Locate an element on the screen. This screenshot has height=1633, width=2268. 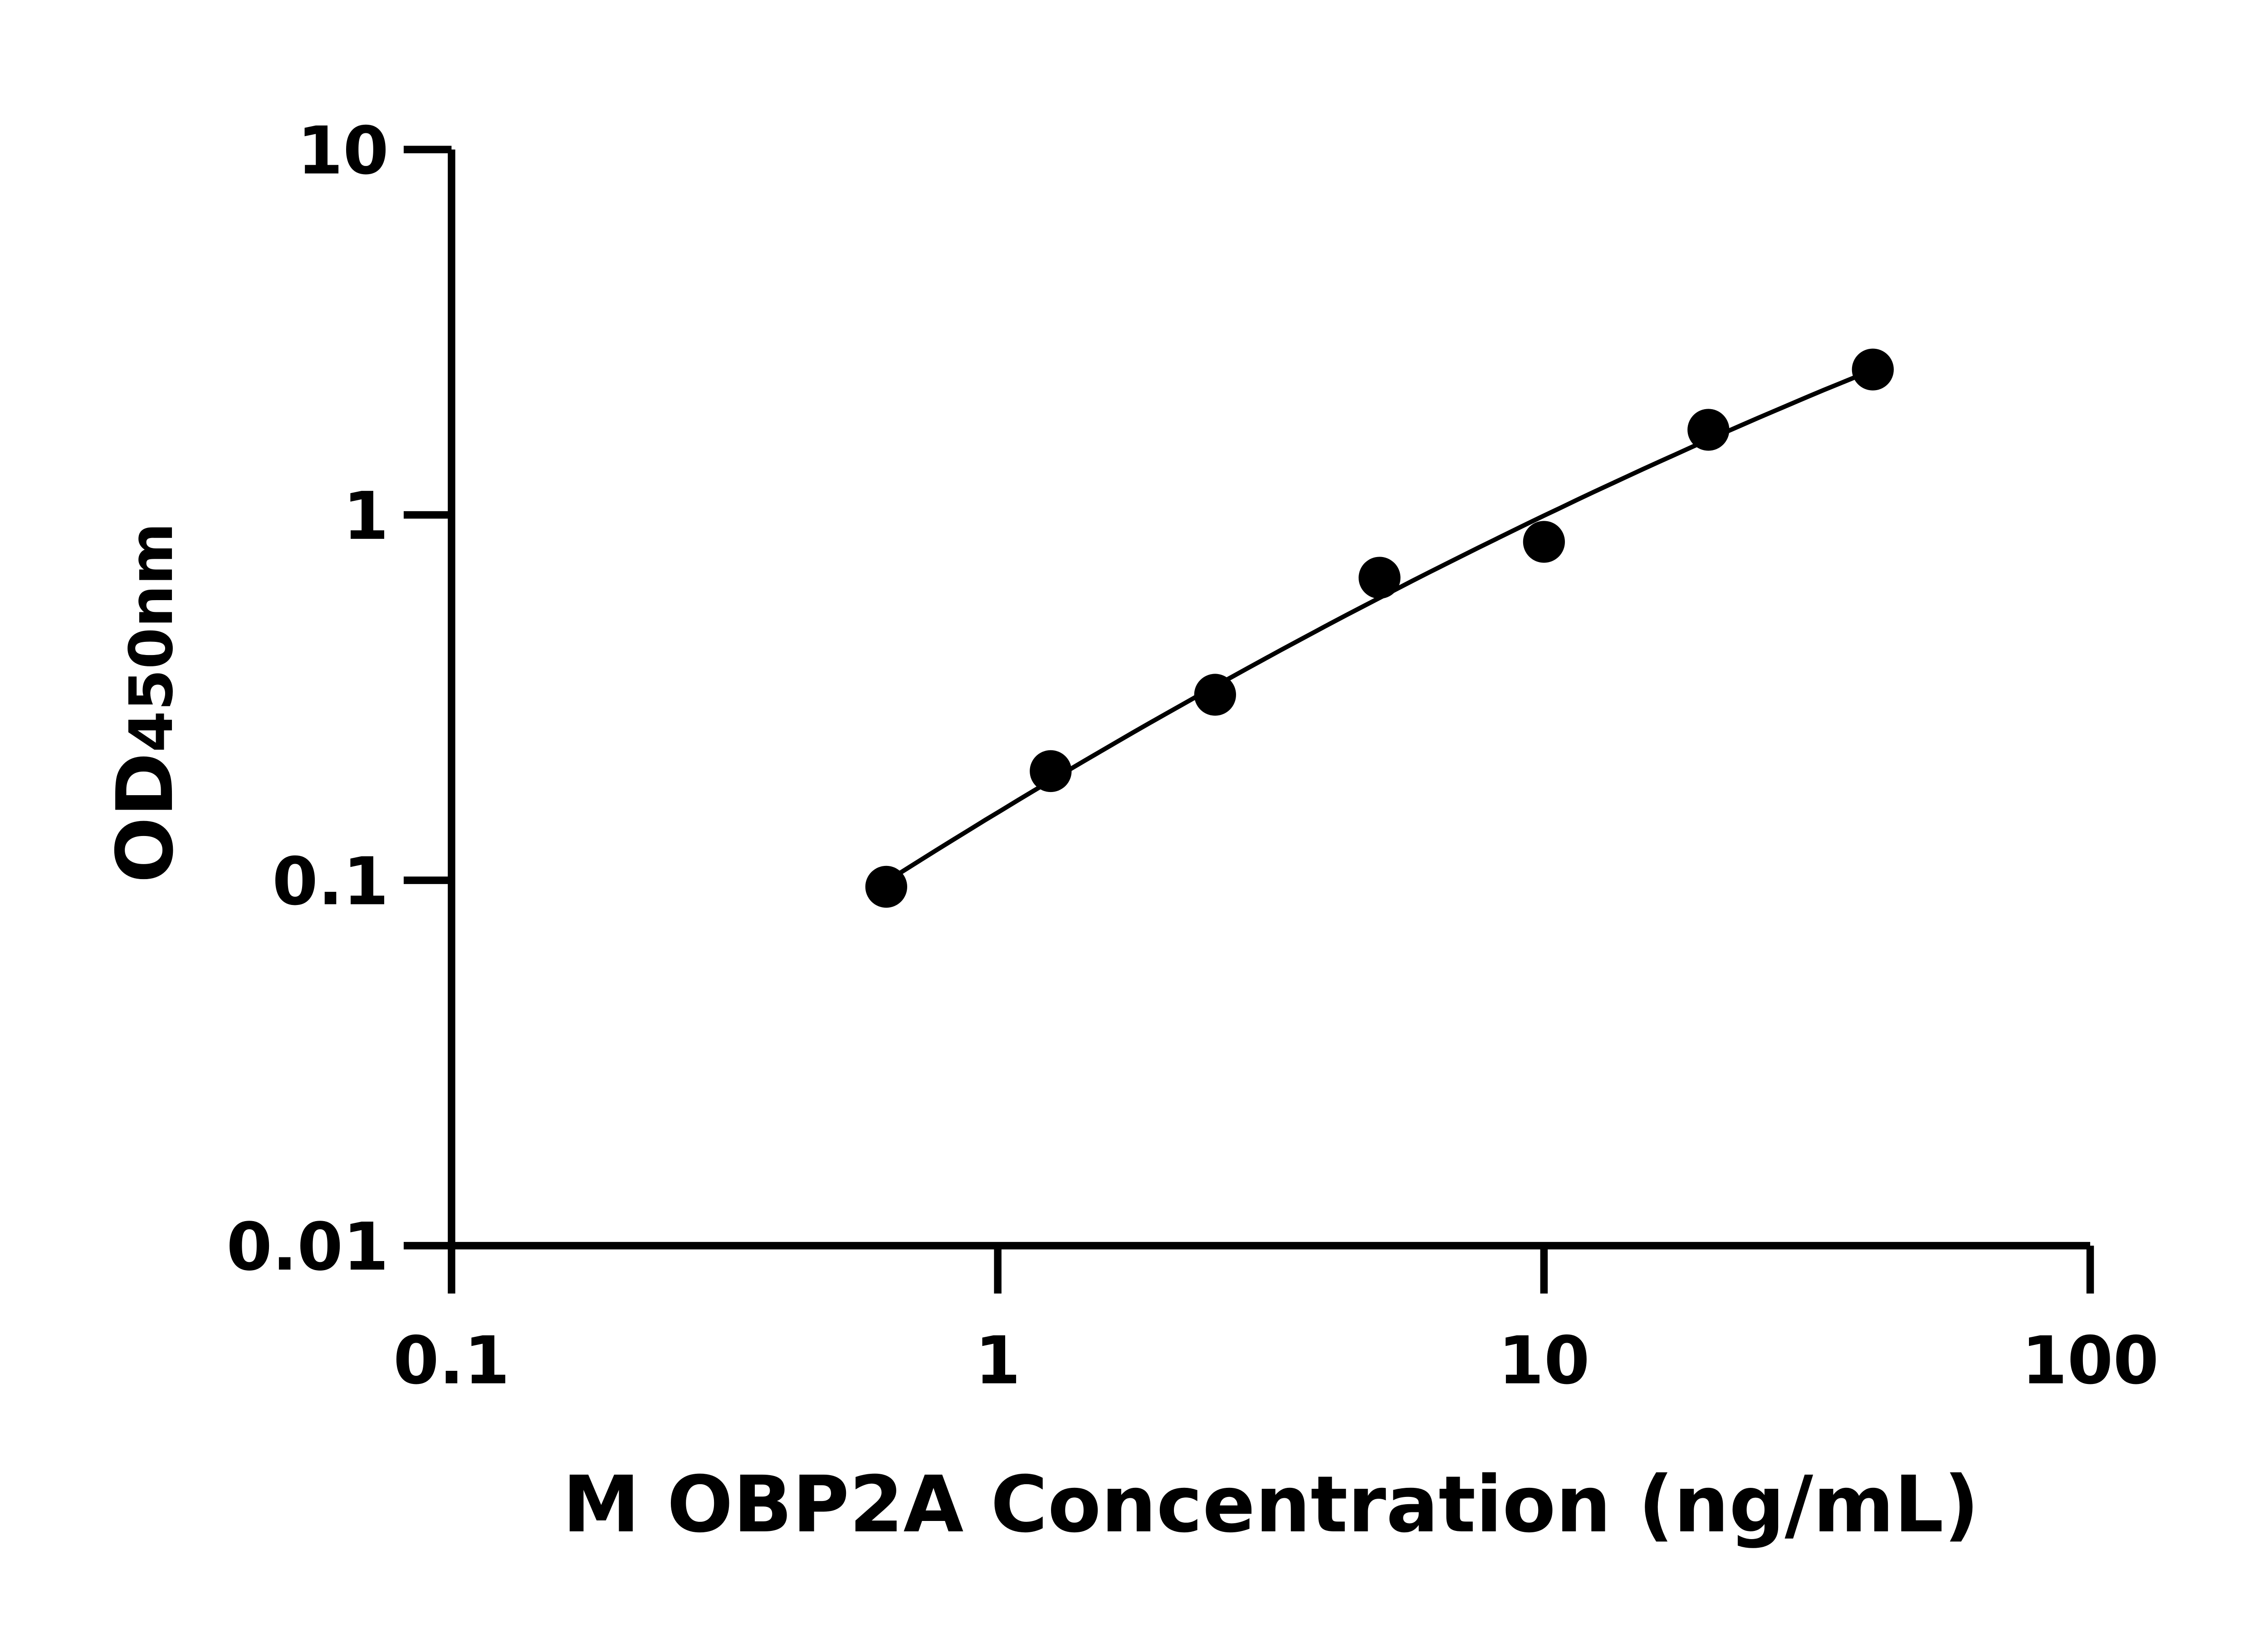
x-tick-label: 0.1 is located at coordinates (452, 1360).